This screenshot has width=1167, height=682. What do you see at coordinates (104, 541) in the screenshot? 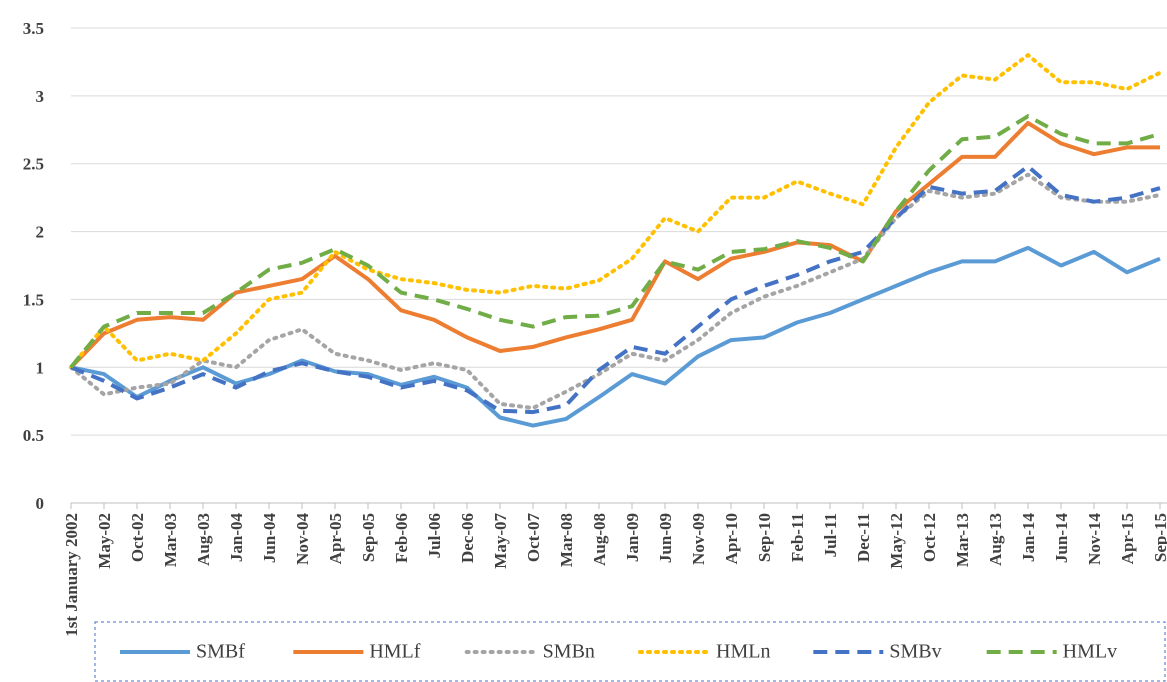
I see `x-tick-label: May-02` at bounding box center [104, 541].